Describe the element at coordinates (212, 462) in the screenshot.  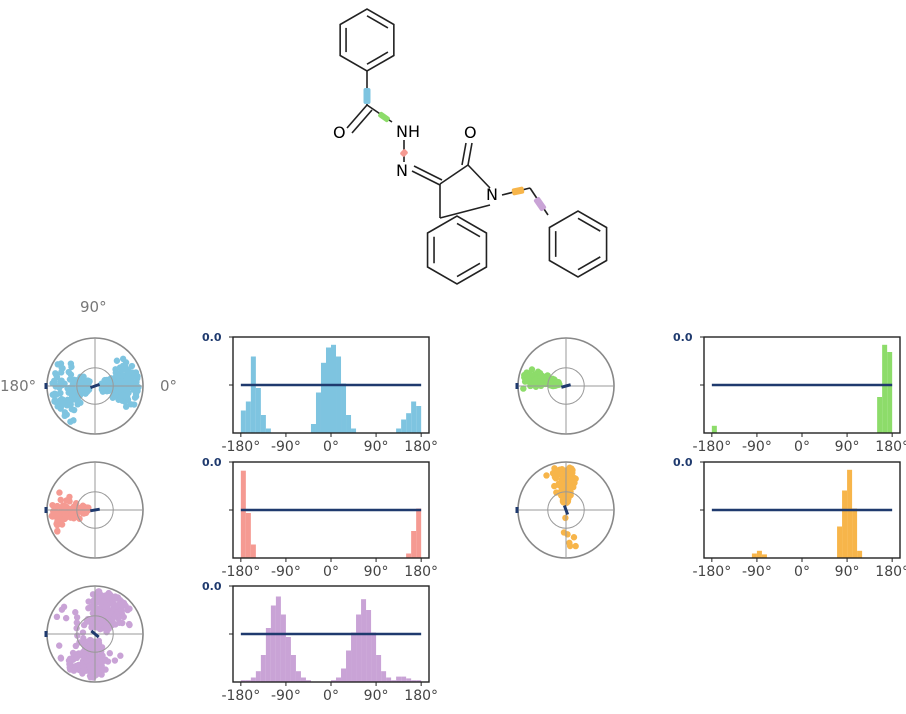
I see `y-tick-label: 0.0` at that location.